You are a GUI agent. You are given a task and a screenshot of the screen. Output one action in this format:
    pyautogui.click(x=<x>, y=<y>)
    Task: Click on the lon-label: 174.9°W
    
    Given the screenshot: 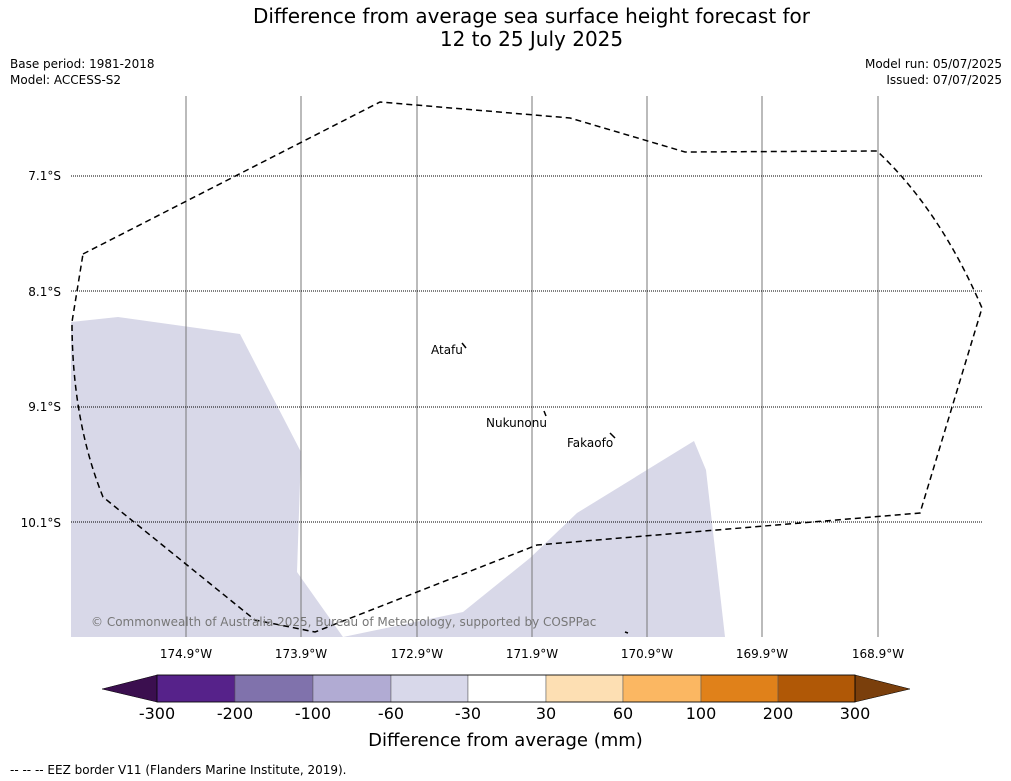 What is the action you would take?
    pyautogui.click(x=186, y=654)
    